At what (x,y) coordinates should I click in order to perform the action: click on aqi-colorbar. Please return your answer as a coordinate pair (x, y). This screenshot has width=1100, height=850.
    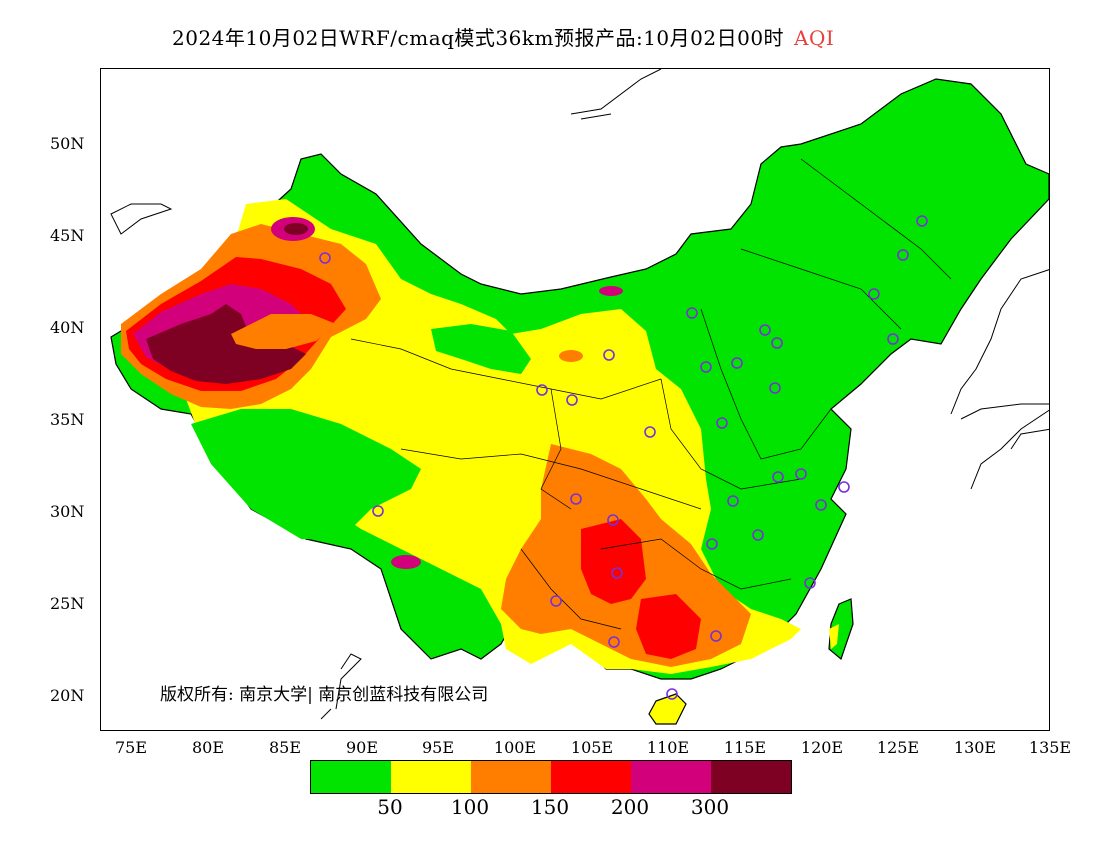
    Looking at the image, I should click on (551, 777).